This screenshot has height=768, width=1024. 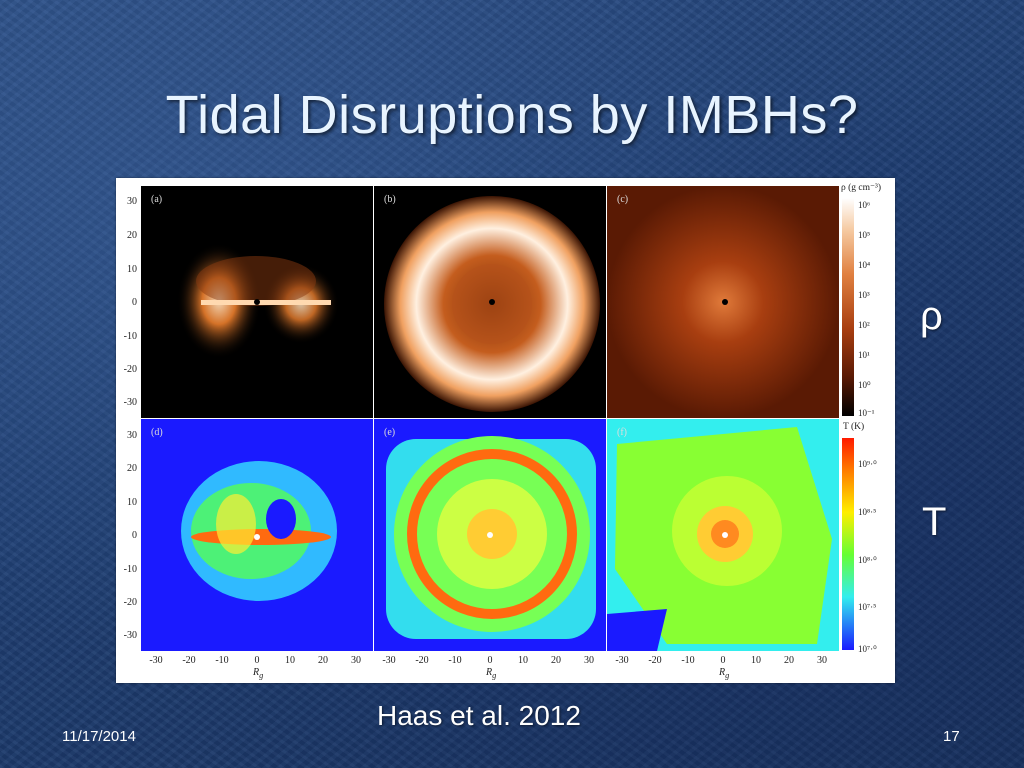 What do you see at coordinates (132, 468) in the screenshot?
I see `y-tick-bot-20: 20` at bounding box center [132, 468].